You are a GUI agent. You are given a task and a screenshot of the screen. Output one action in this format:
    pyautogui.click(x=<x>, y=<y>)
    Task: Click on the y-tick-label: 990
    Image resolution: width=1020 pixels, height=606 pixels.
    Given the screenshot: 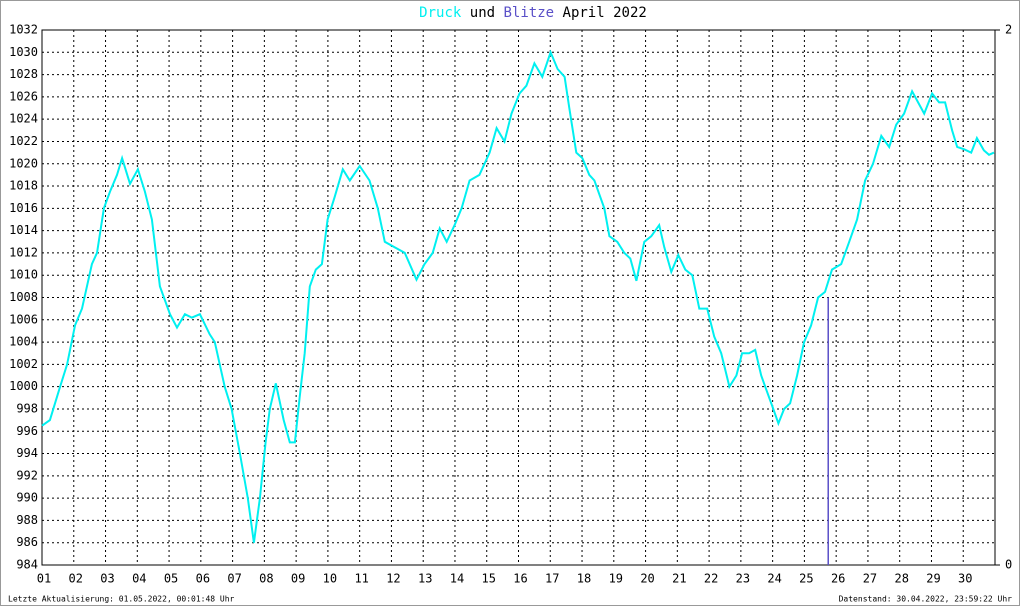 What is the action you would take?
    pyautogui.click(x=27, y=498)
    